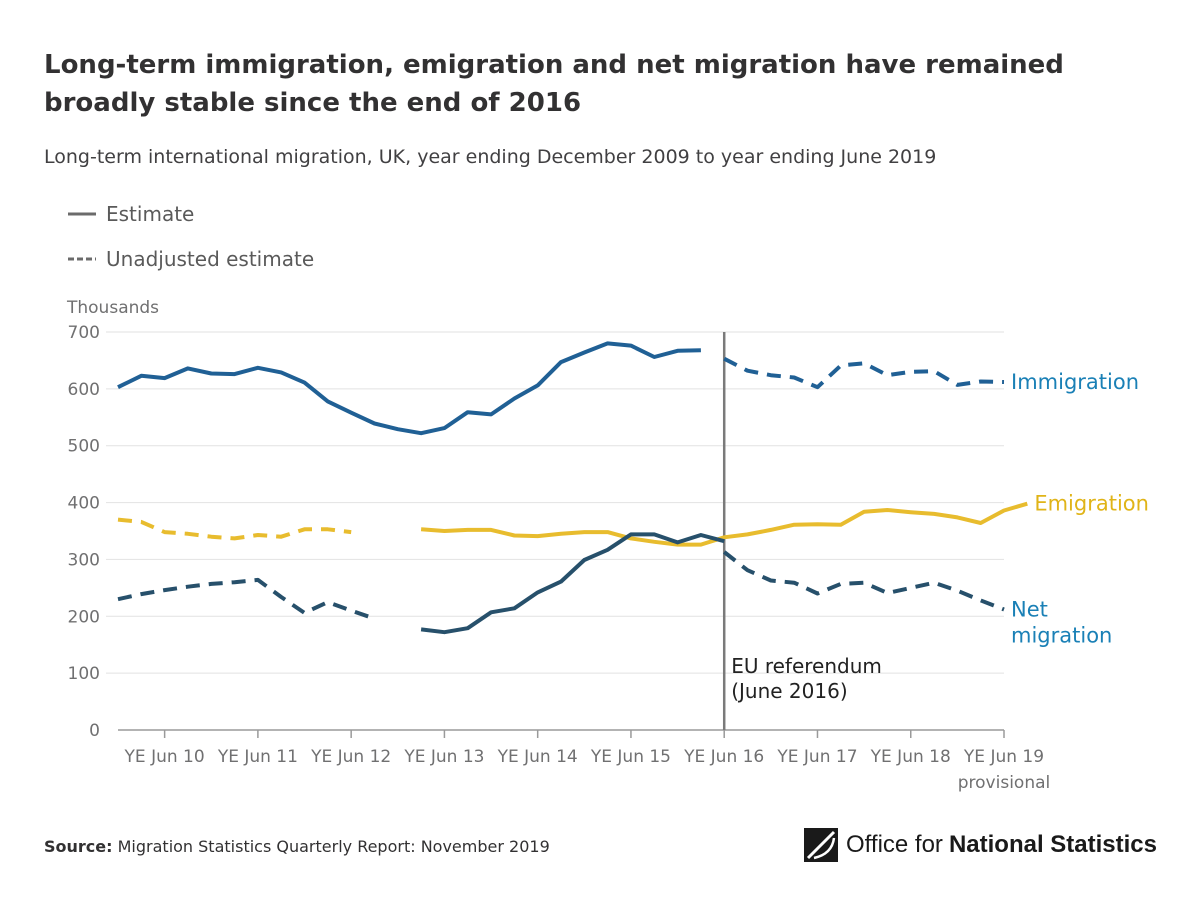  I want to click on net-migration-series-label: migration, so click(1061, 635).